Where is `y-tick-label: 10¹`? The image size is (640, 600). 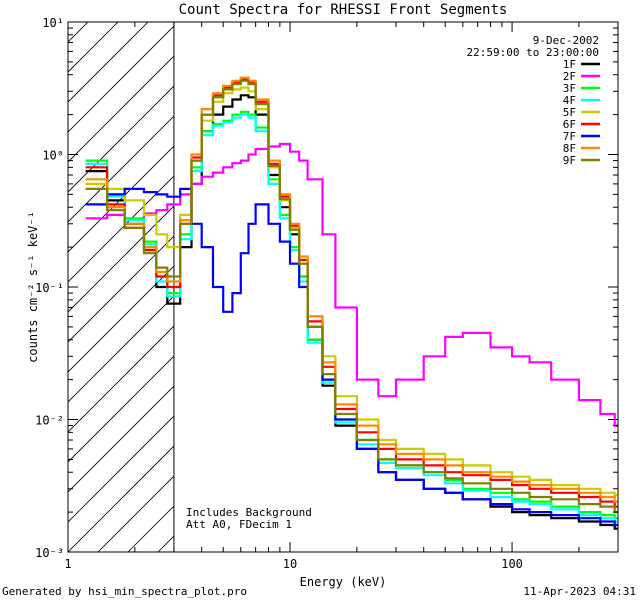
y-tick-label: 10¹ is located at coordinates (53, 23).